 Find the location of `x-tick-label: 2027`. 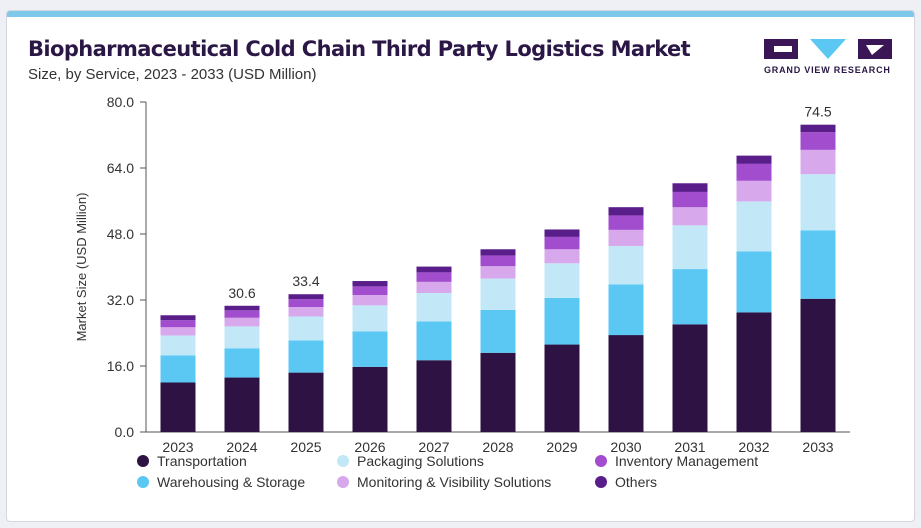

x-tick-label: 2027 is located at coordinates (433, 447).